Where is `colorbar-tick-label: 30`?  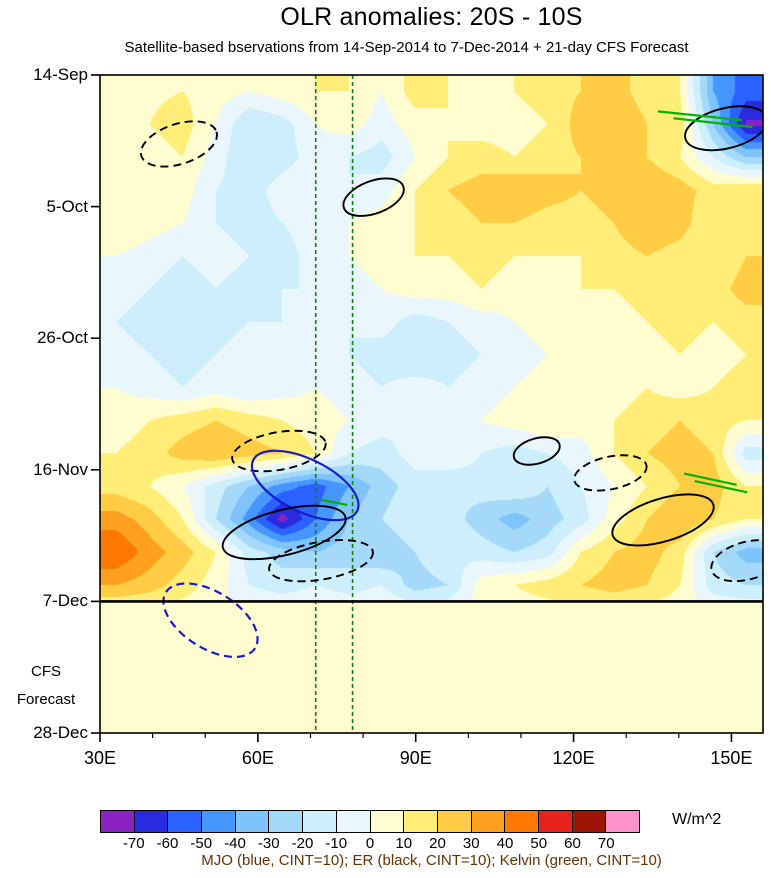
colorbar-tick-label: 30 is located at coordinates (471, 843).